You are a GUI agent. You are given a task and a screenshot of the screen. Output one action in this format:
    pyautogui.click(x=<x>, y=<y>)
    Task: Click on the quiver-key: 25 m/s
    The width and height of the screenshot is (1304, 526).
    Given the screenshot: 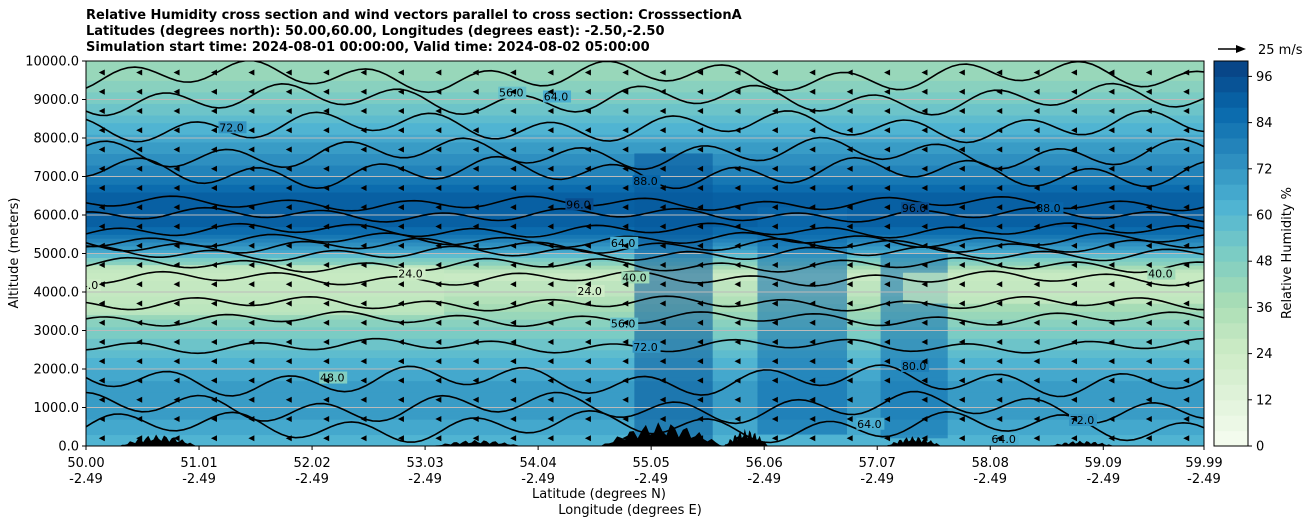 What is the action you would take?
    pyautogui.click(x=1260, y=50)
    